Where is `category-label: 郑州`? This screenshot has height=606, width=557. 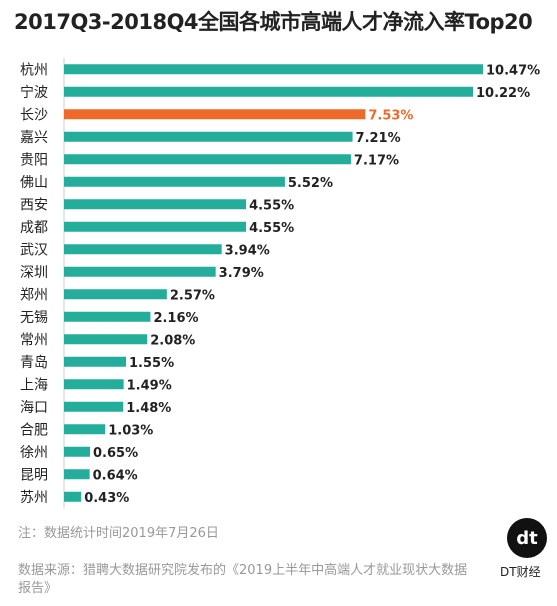
category-label: 郑州 is located at coordinates (34, 295).